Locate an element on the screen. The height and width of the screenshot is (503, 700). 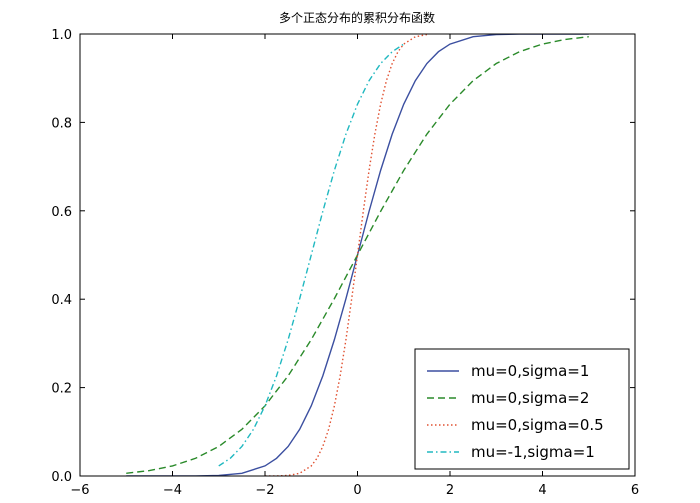
x-tick-label: 6 is located at coordinates (635, 490).